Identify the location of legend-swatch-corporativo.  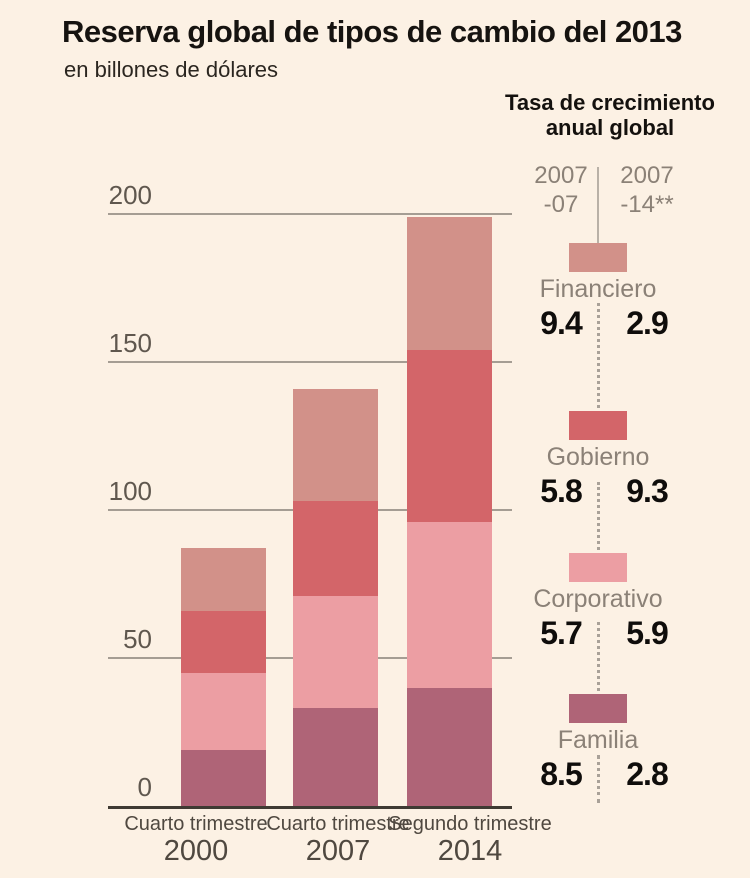
(598, 567).